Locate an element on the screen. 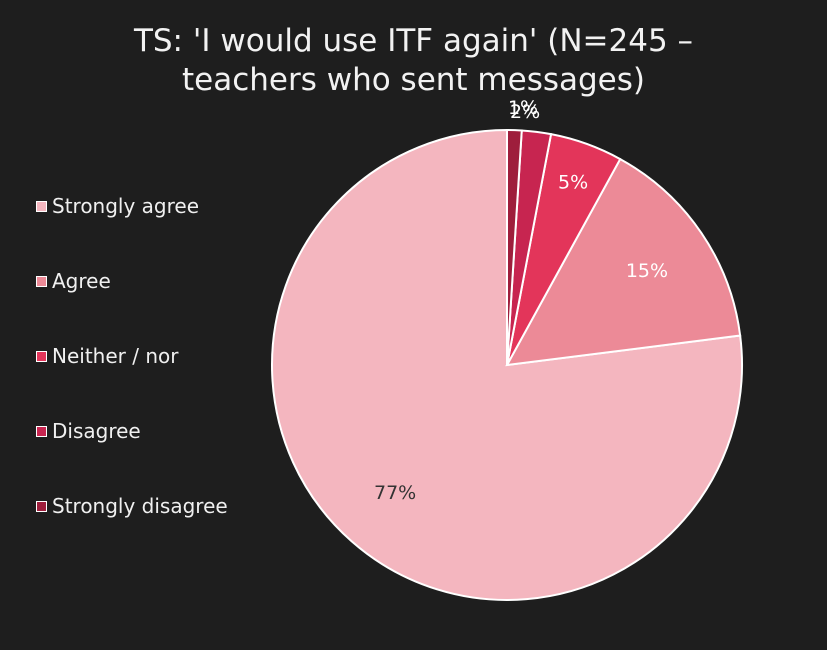 This screenshot has height=650, width=827. legend-item-disagree: Disagree is located at coordinates (132, 431).